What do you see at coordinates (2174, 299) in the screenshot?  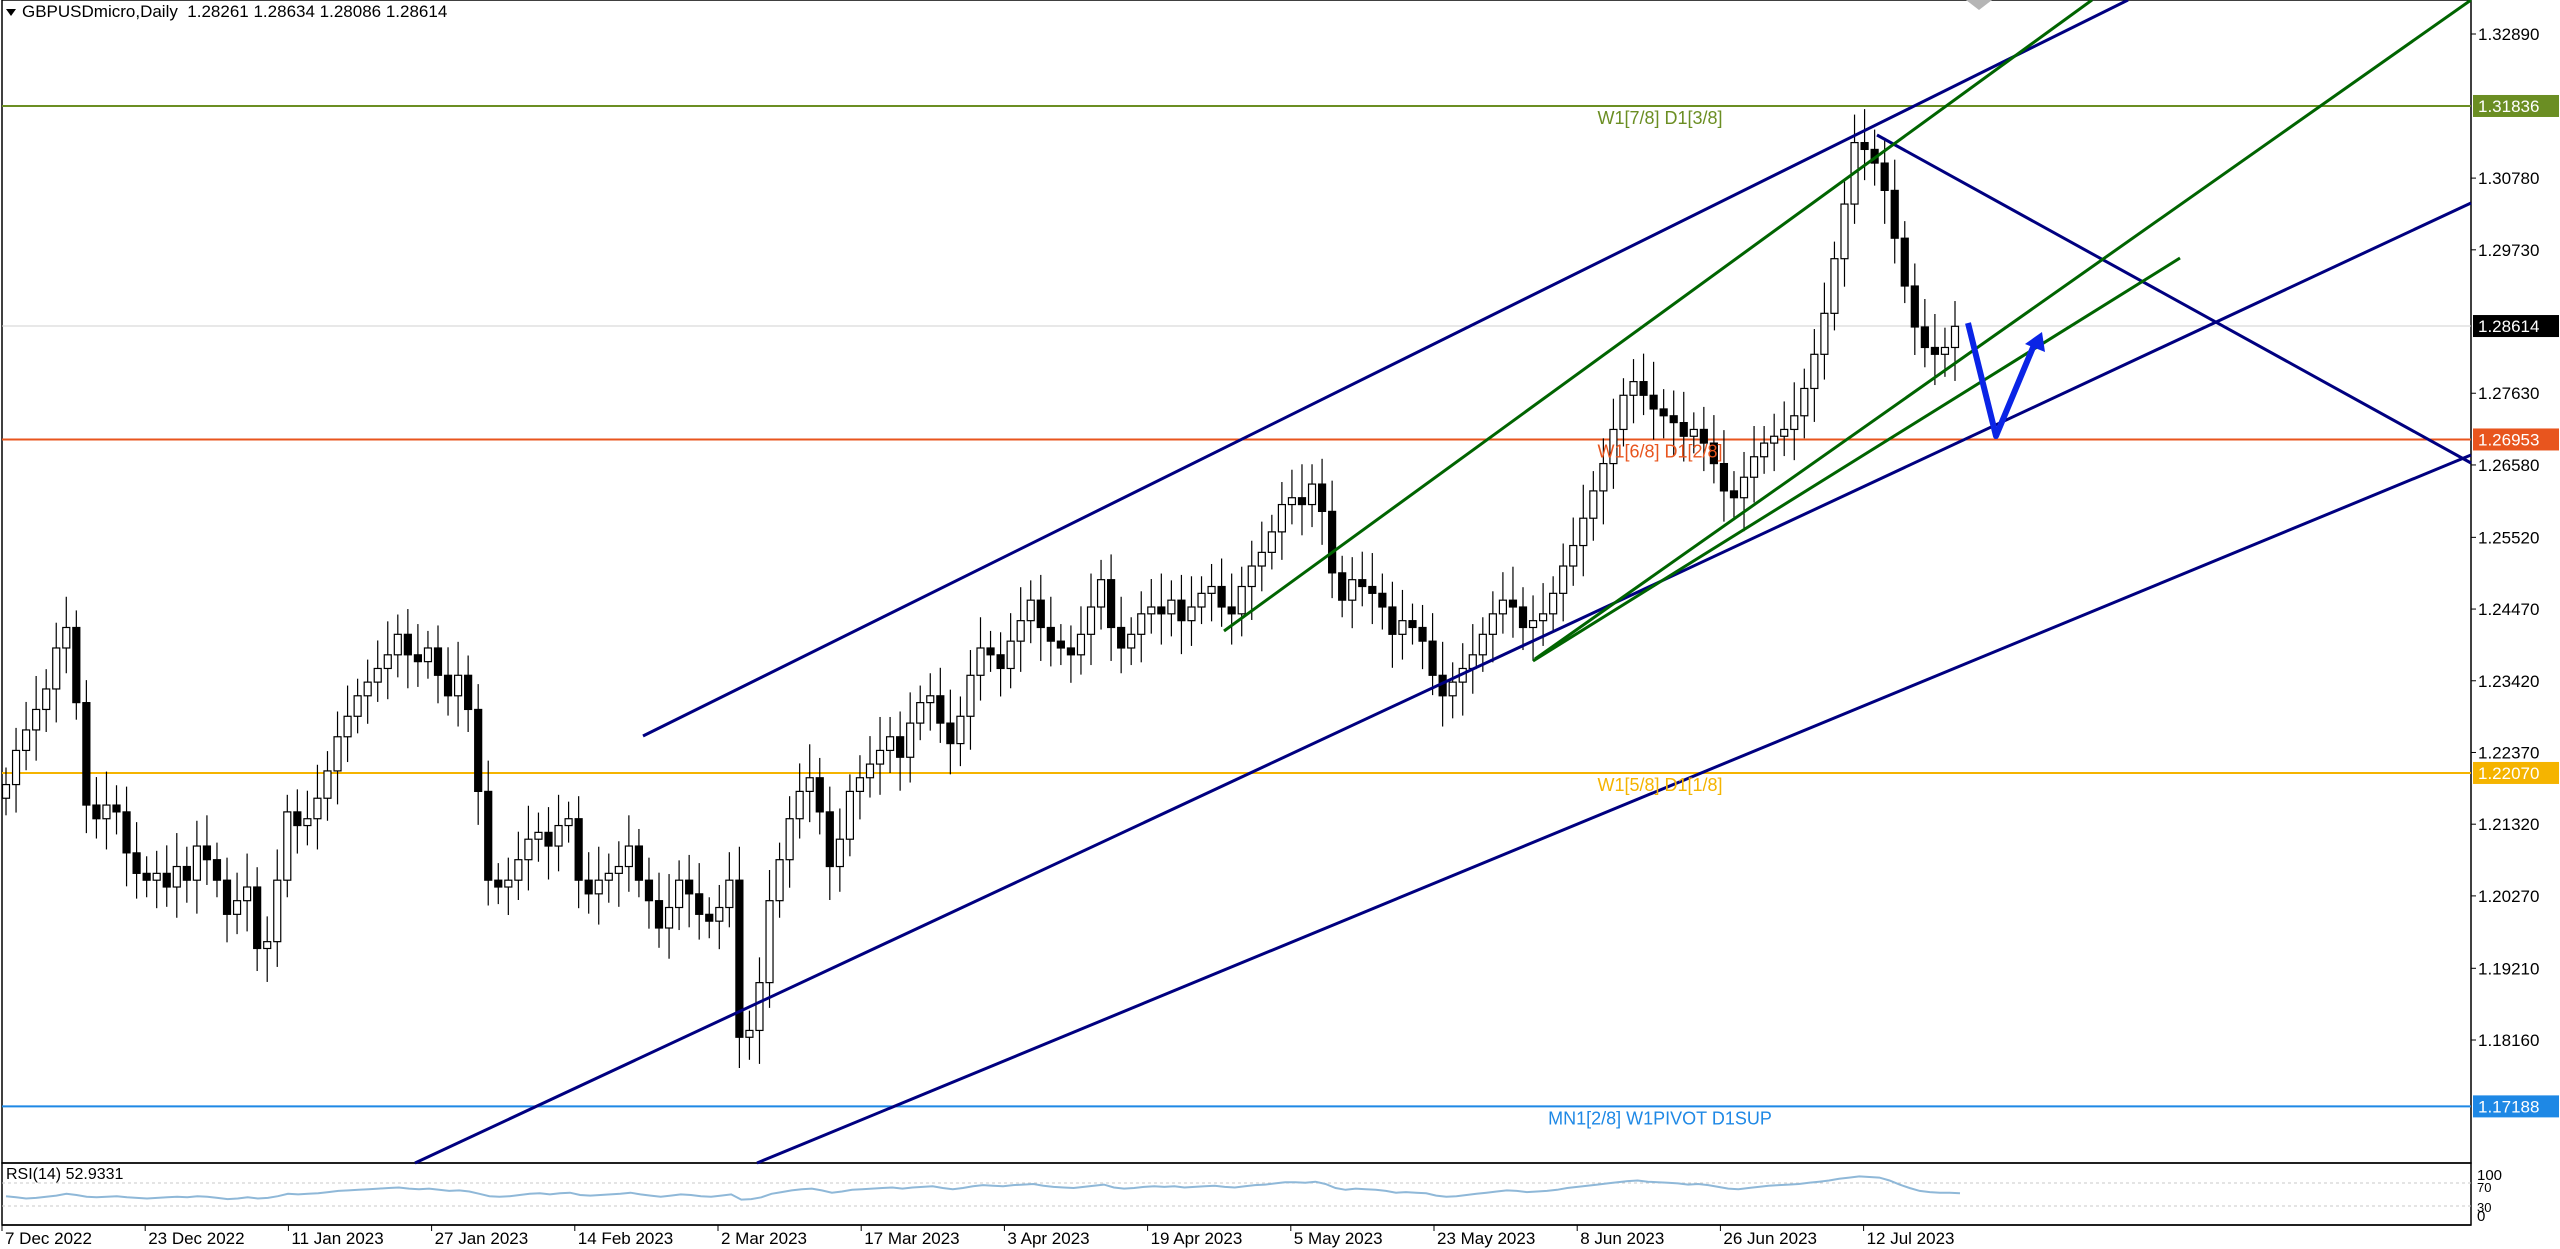 I see `down-trend-line` at bounding box center [2174, 299].